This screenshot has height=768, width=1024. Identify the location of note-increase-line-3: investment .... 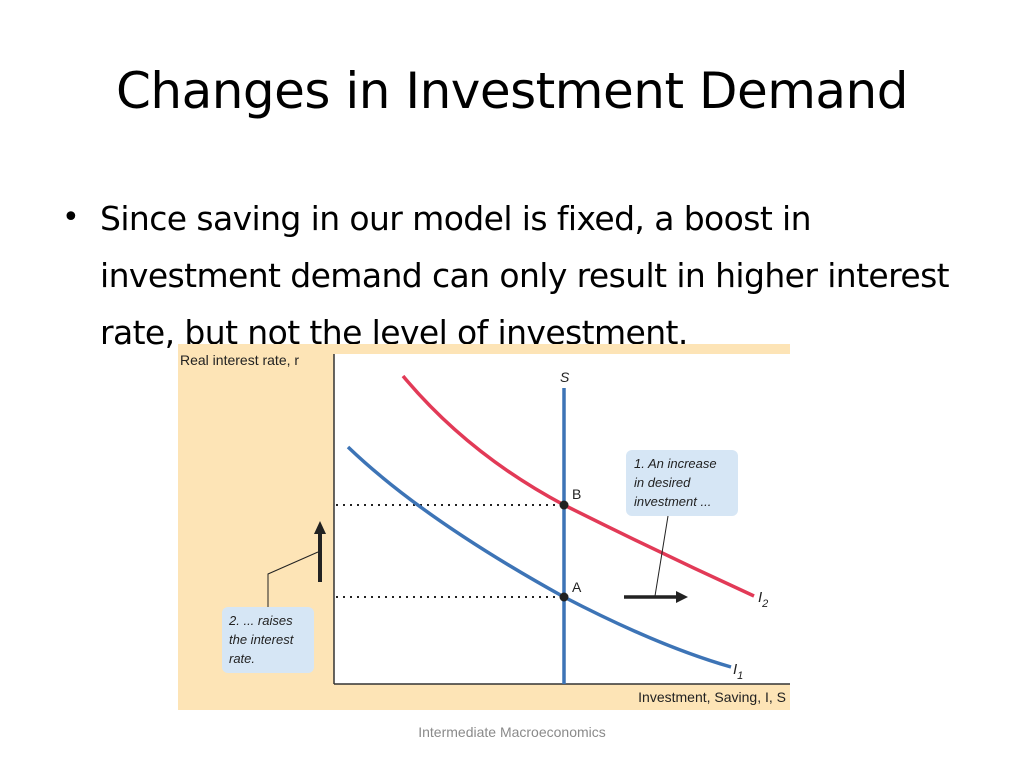
(672, 501).